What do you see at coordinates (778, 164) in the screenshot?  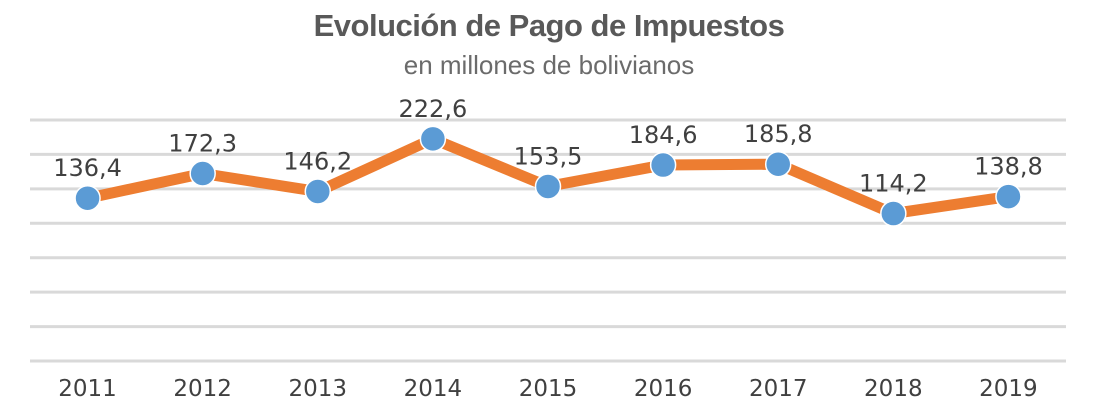 I see `data-point-2017` at bounding box center [778, 164].